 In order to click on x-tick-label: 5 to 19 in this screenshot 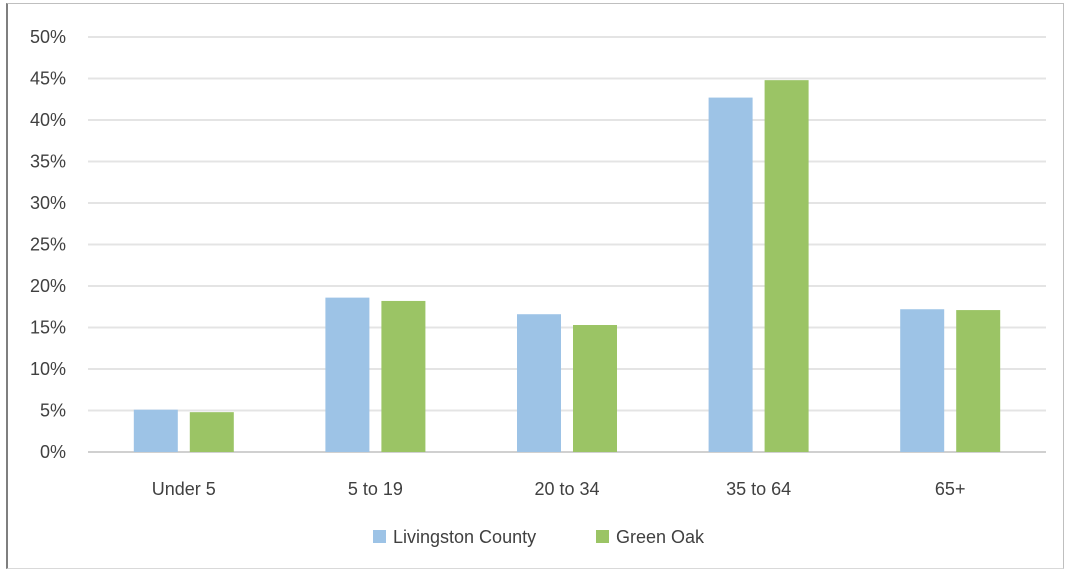, I will do `click(375, 489)`.